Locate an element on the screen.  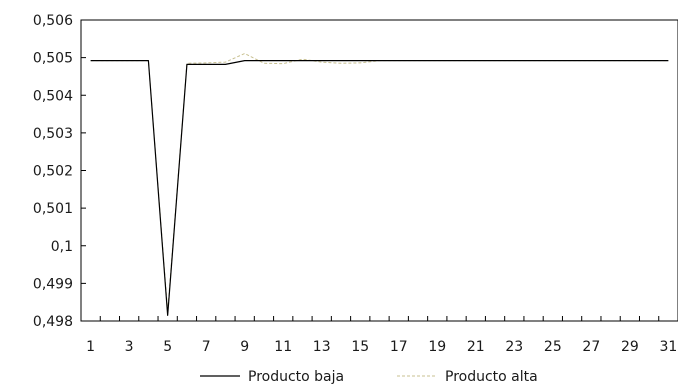
y-tick-label: 0,502 is located at coordinates (53, 172).